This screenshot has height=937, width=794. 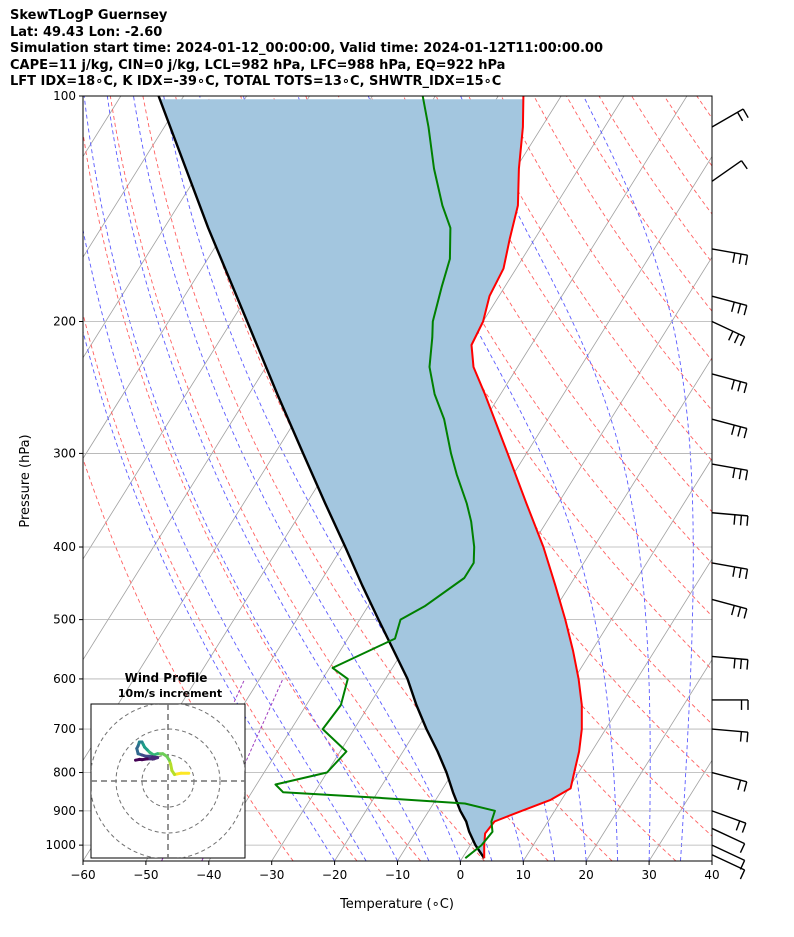 What do you see at coordinates (137, 759) in the screenshot?
I see `hodograph-segment` at bounding box center [137, 759].